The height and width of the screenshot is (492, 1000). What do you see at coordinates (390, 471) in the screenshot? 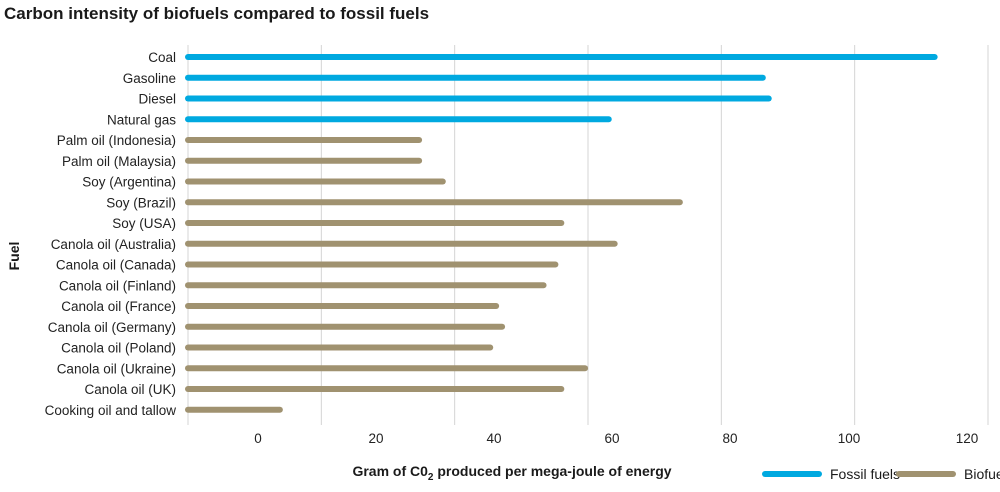
I see `x-axis-title-prefix: Gram of C0` at bounding box center [390, 471].